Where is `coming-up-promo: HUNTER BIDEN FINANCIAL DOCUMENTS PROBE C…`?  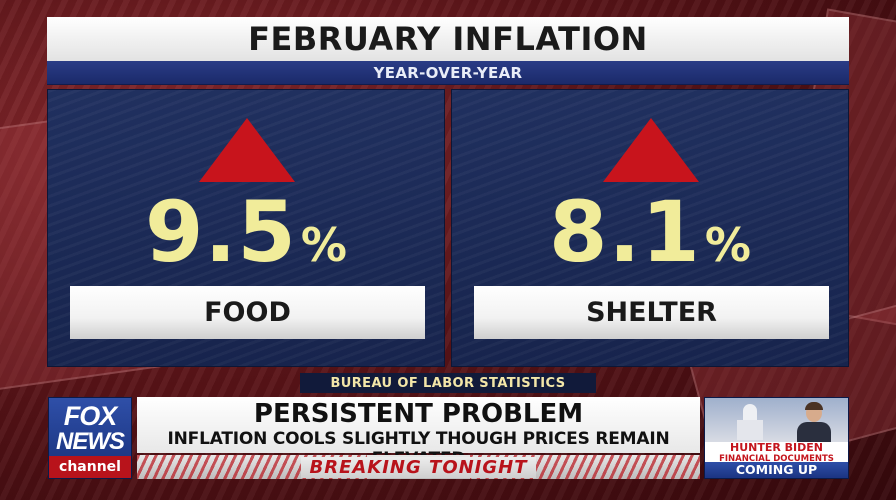 coming-up-promo: HUNTER BIDEN FINANCIAL DOCUMENTS PROBE C… is located at coordinates (776, 438).